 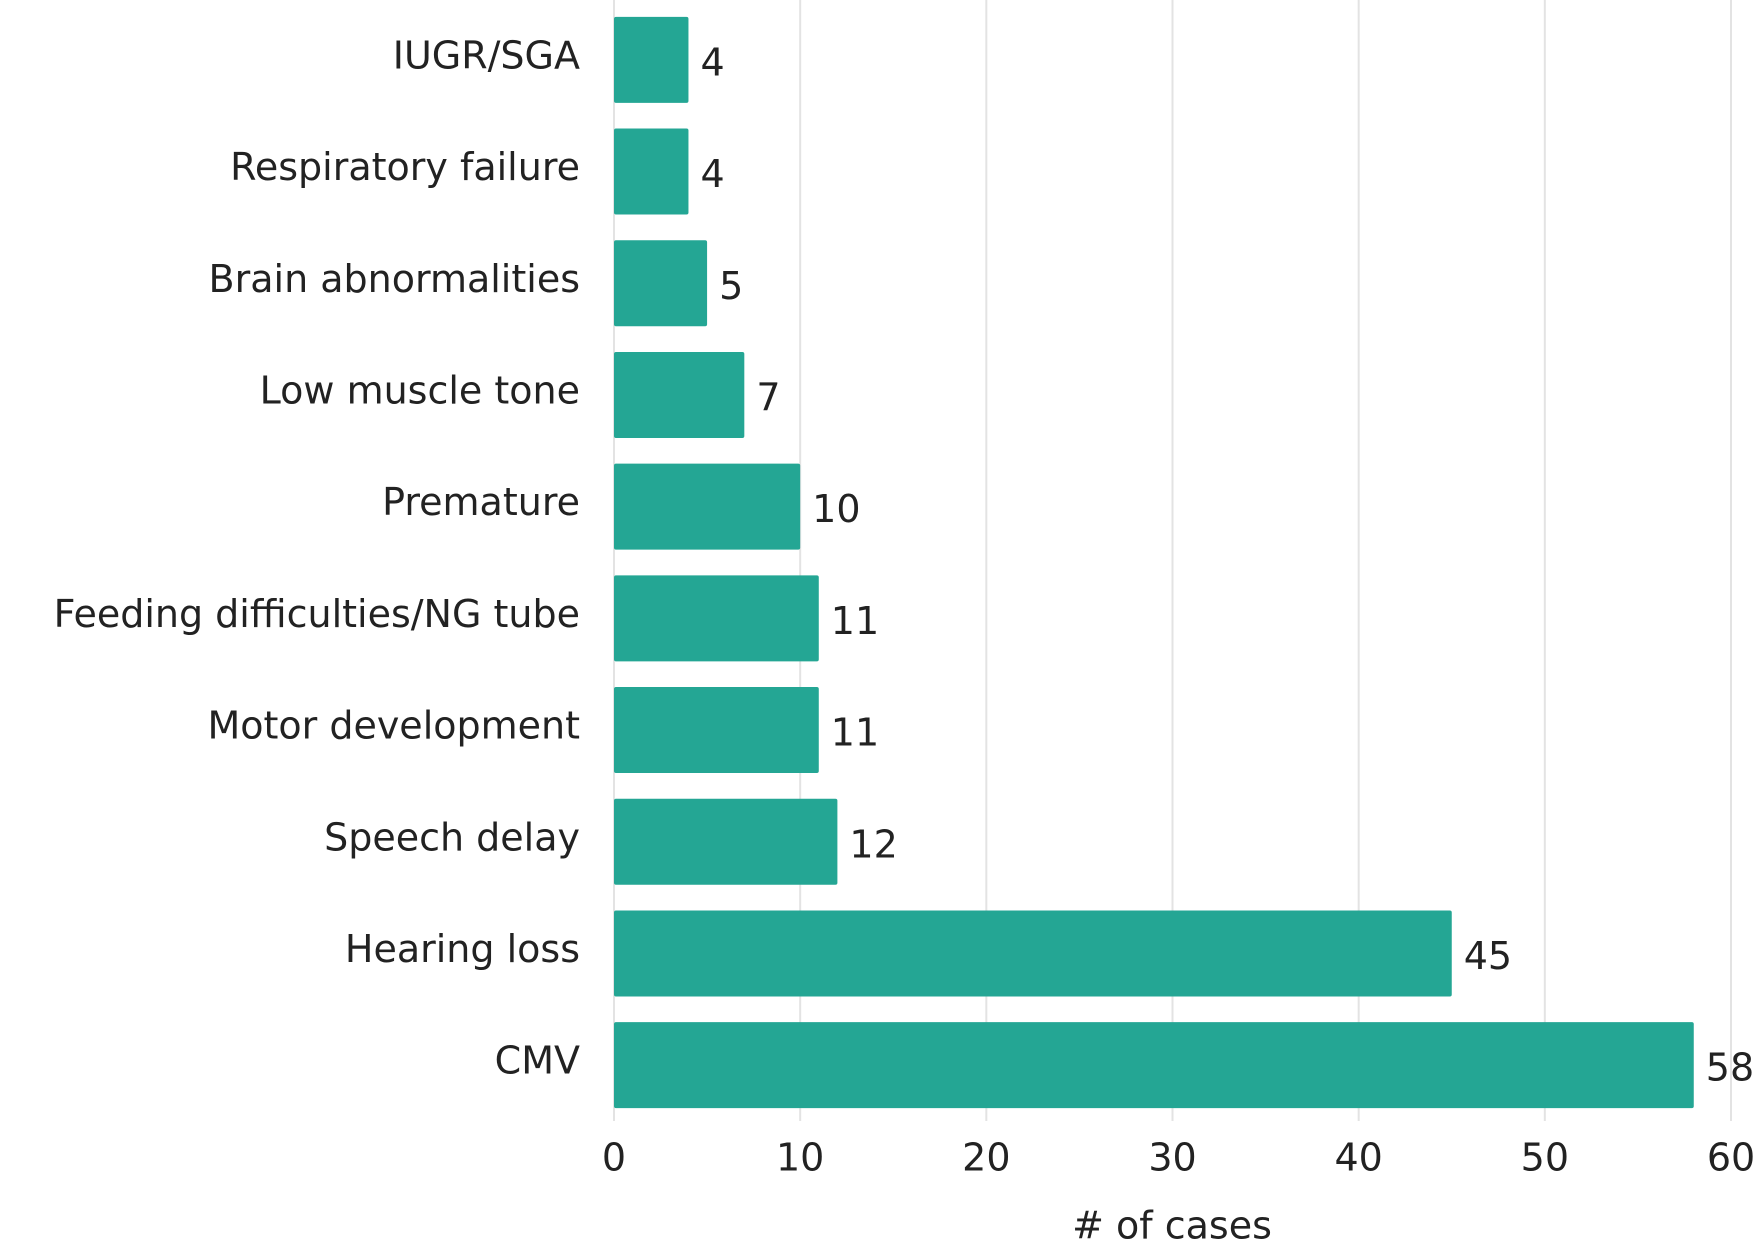 What do you see at coordinates (768, 397) in the screenshot?
I see `data-label: 7` at bounding box center [768, 397].